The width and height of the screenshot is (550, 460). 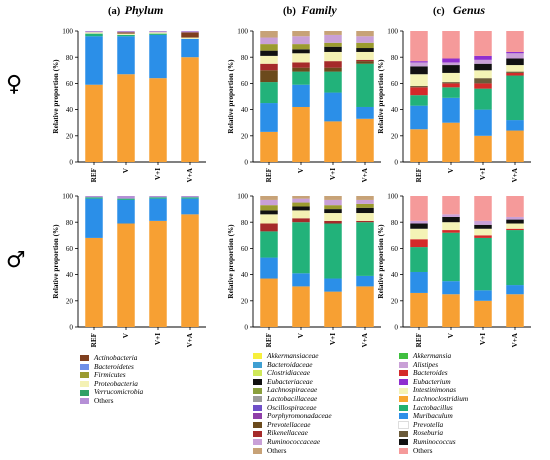 What do you see at coordinates (269, 339) in the screenshot?
I see `x-tick-label-family-male: REF` at bounding box center [269, 339].